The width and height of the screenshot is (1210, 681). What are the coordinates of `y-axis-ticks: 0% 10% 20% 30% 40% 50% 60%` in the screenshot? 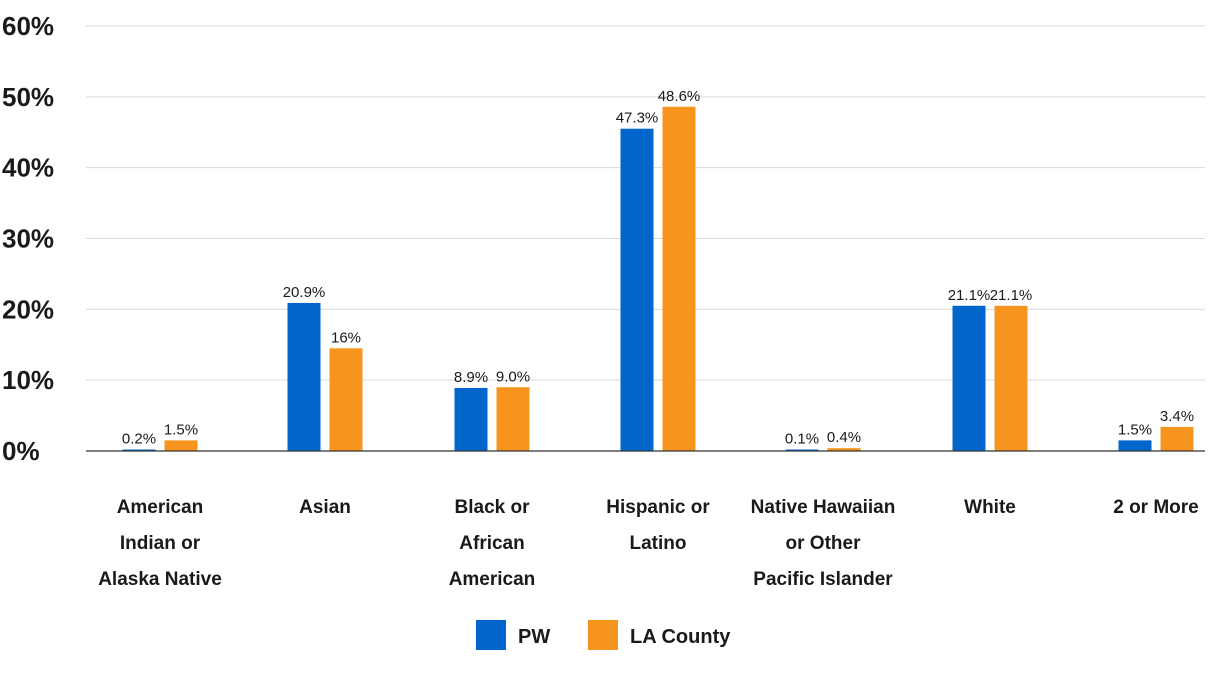 It's located at (28, 238).